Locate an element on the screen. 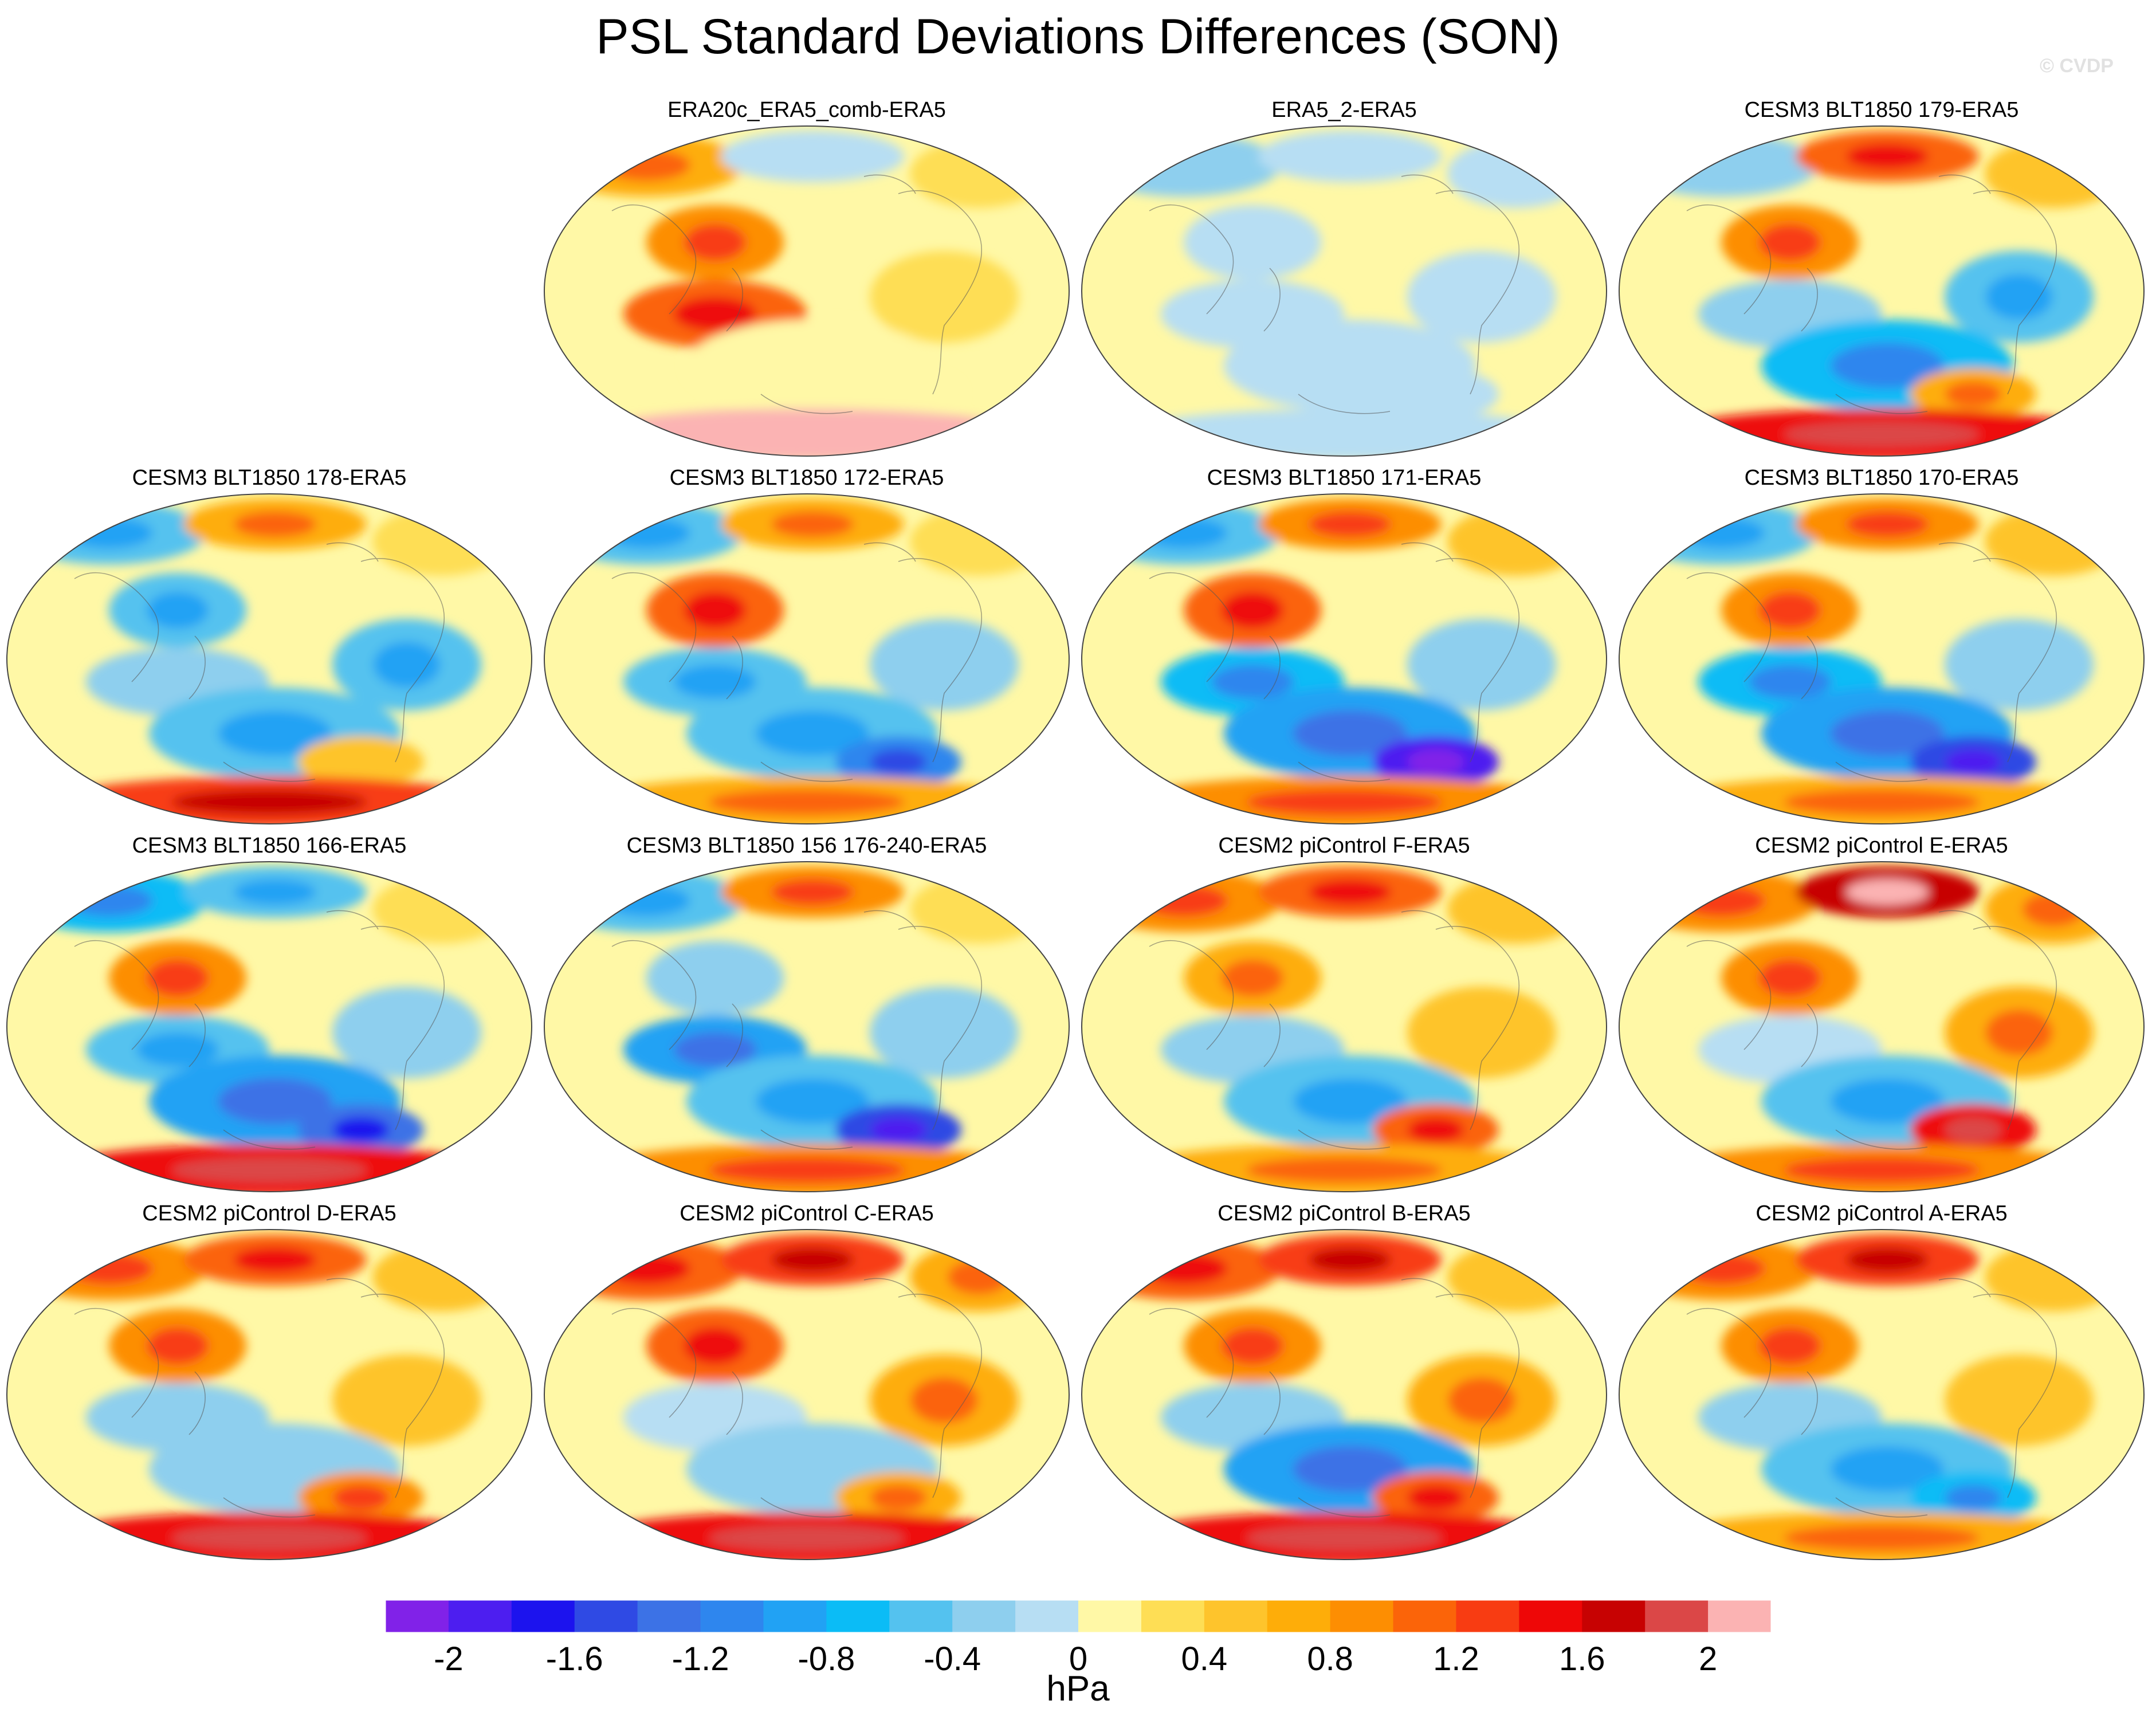 The width and height of the screenshot is (2156, 1724). map-panel: CESM2 piControl E-ERA5 is located at coordinates (1881, 1016).